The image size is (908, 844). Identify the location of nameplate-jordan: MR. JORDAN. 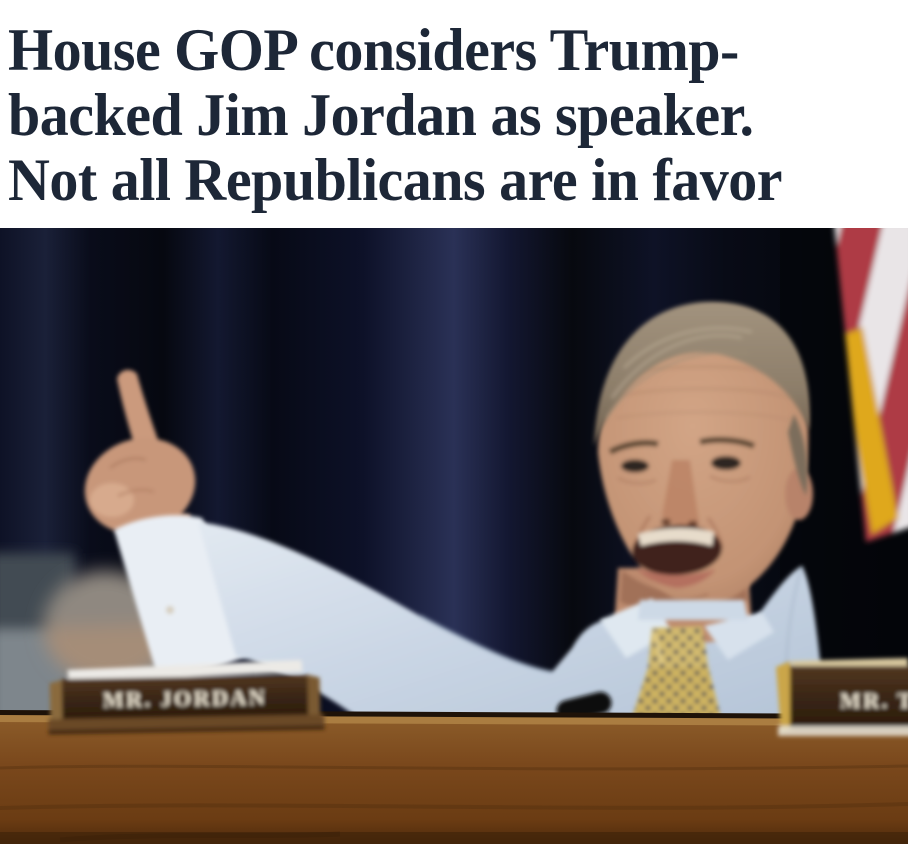
(186, 697).